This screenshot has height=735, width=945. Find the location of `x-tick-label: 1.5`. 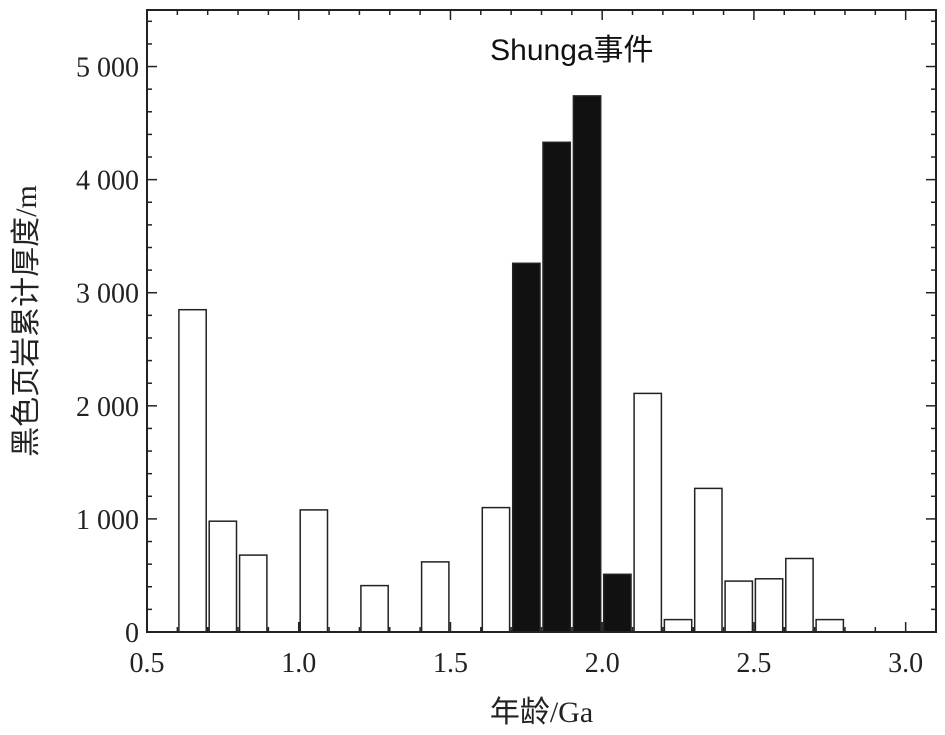

x-tick-label: 1.5 is located at coordinates (450, 663).